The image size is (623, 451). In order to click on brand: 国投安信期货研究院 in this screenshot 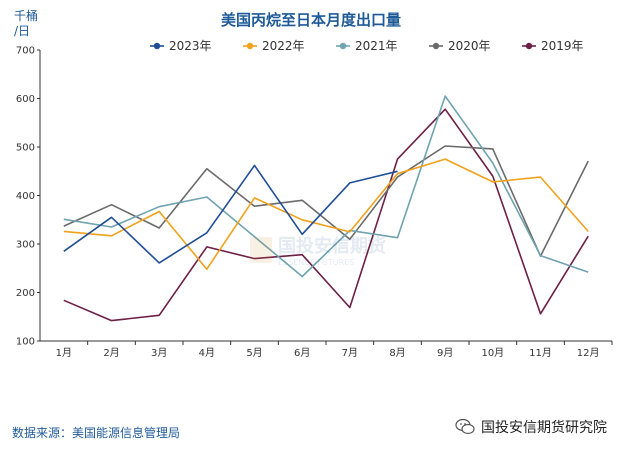, I will do `click(531, 427)`.